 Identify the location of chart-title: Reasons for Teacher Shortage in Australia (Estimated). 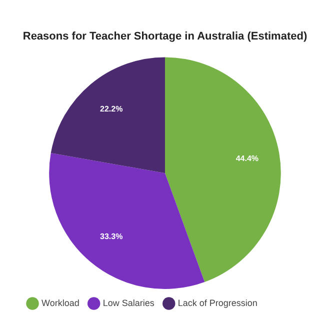
(165, 36).